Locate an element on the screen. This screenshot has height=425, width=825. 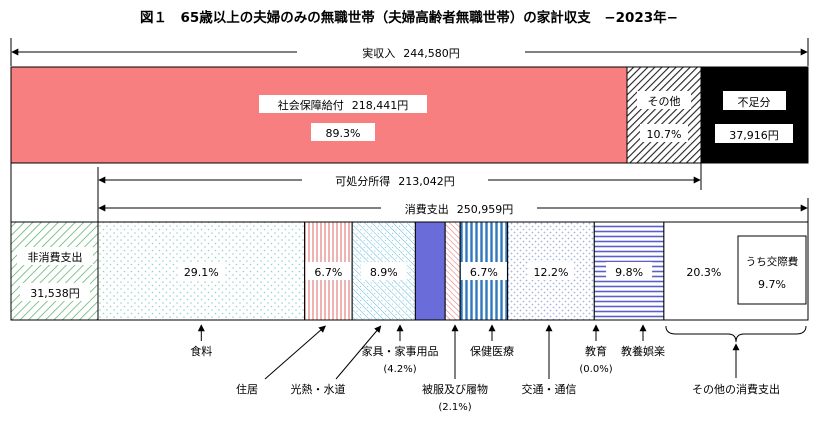
category-label-clothing: 被服及び履物 is located at coordinates (455, 389).